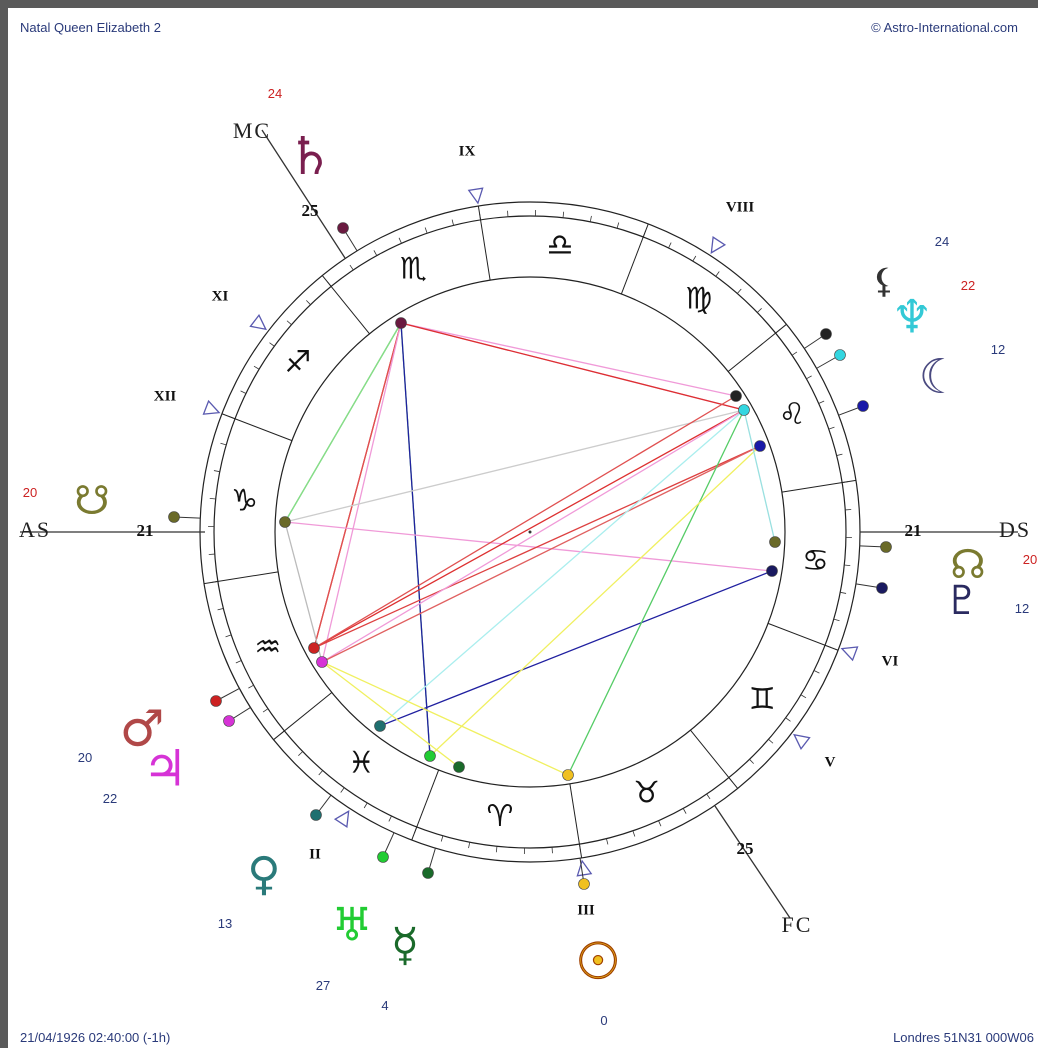 The height and width of the screenshot is (1048, 1038). What do you see at coordinates (519, 4) in the screenshot?
I see `frame-top` at bounding box center [519, 4].